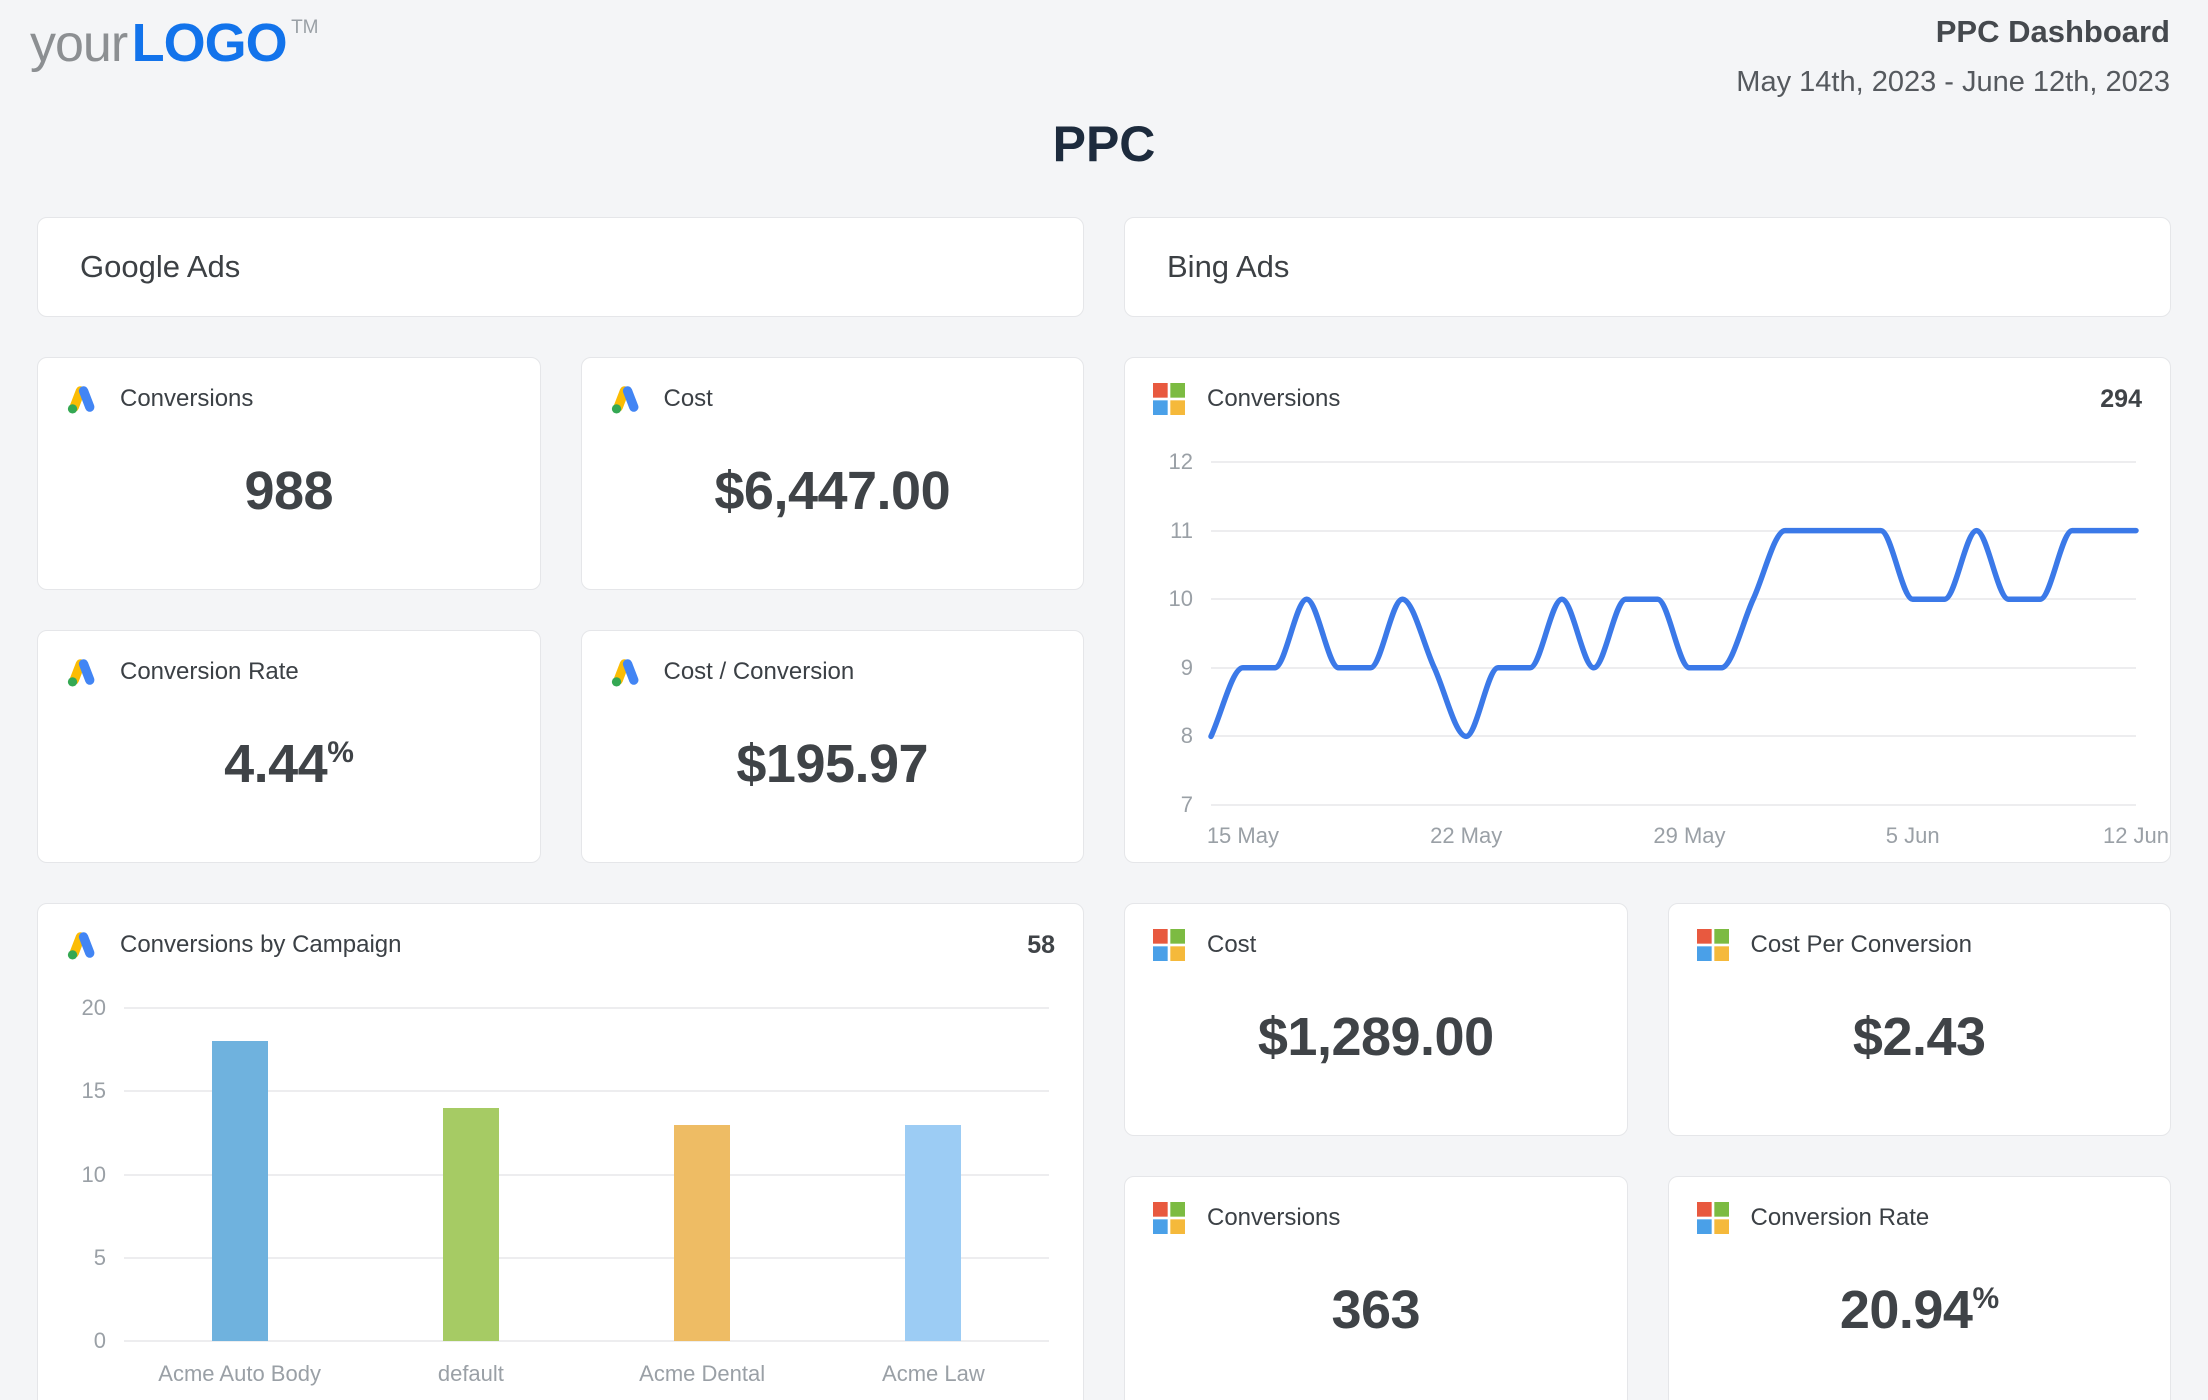  What do you see at coordinates (832, 490) in the screenshot?
I see `stat-value: $6,447.00` at bounding box center [832, 490].